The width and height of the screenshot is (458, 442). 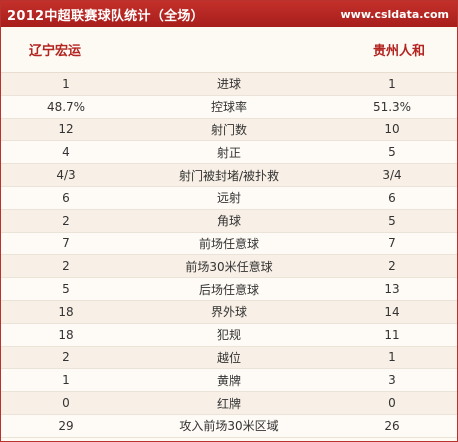 I want to click on stat-label: 前场30米任意球, so click(x=229, y=266).